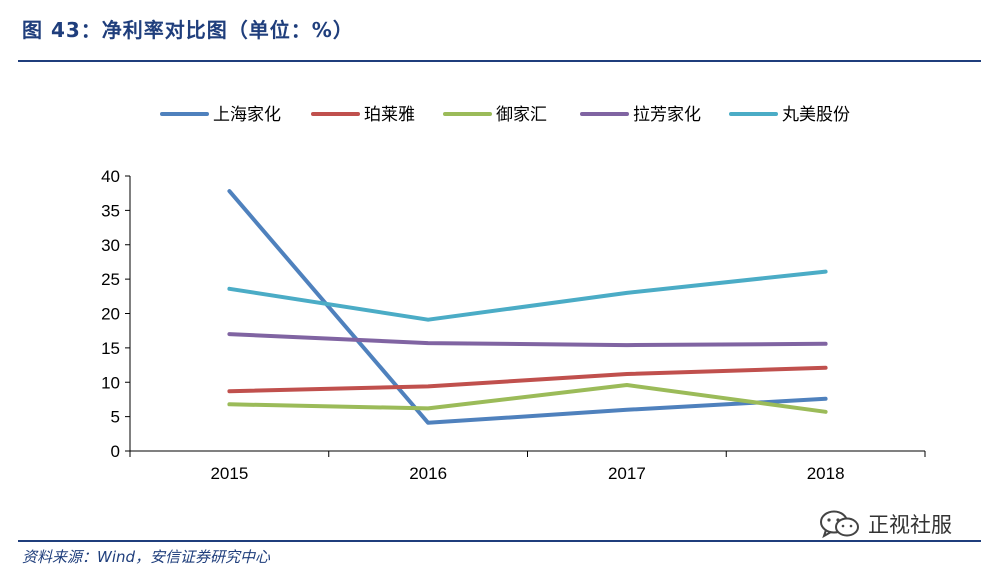 Image resolution: width=999 pixels, height=571 pixels. What do you see at coordinates (667, 115) in the screenshot?
I see `legend-label: 拉芳家化` at bounding box center [667, 115].